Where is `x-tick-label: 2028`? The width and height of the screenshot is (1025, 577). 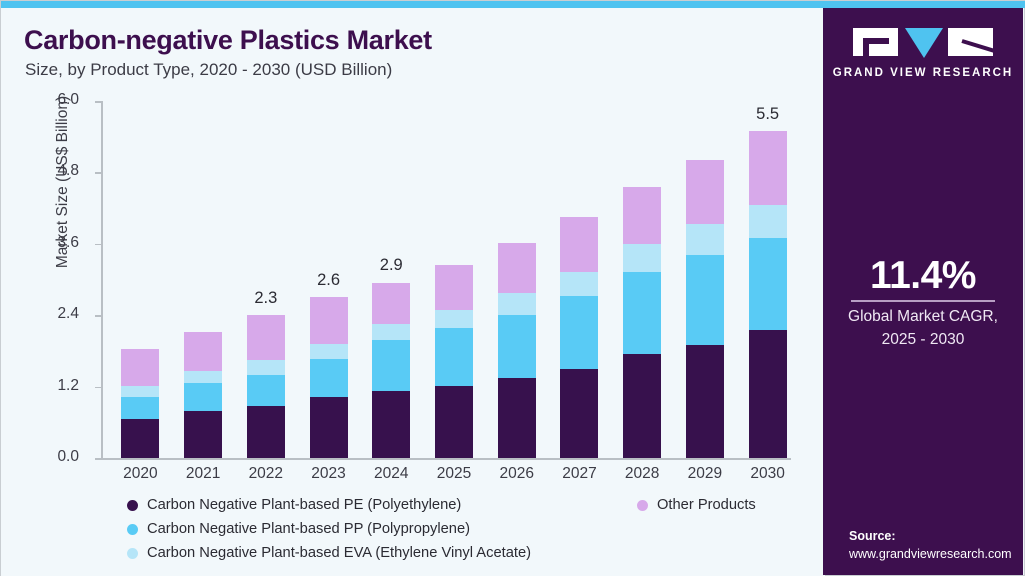 x-tick-label: 2028 is located at coordinates (642, 473).